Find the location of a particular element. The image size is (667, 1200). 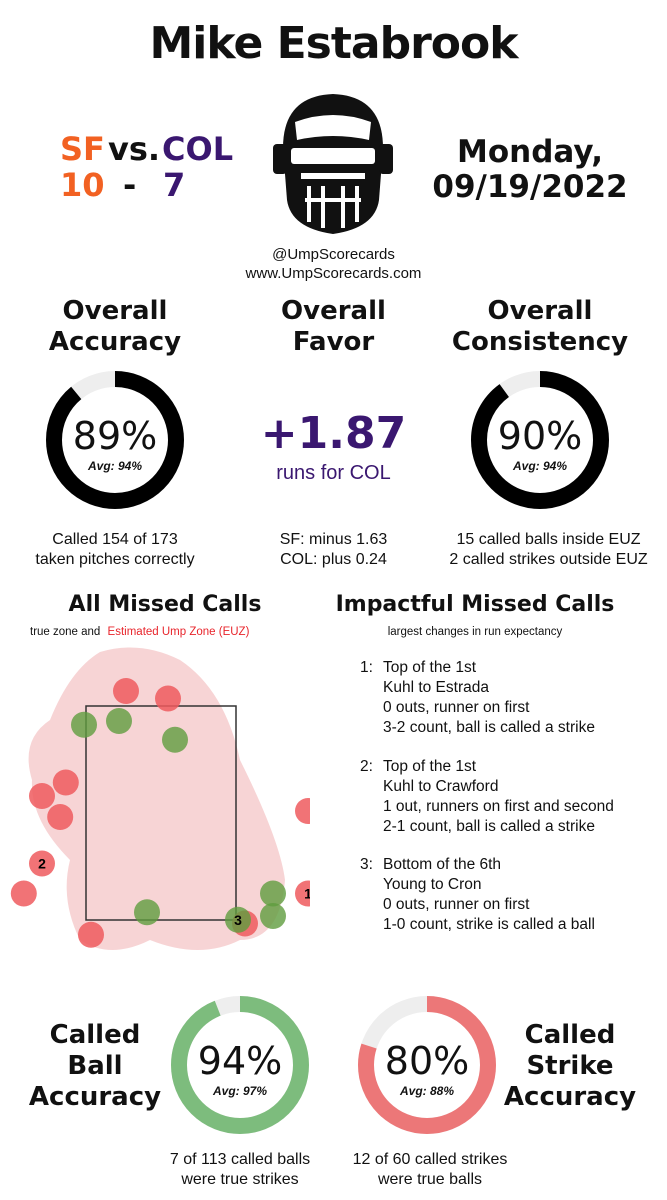

call-number: 2: is located at coordinates (366, 766).